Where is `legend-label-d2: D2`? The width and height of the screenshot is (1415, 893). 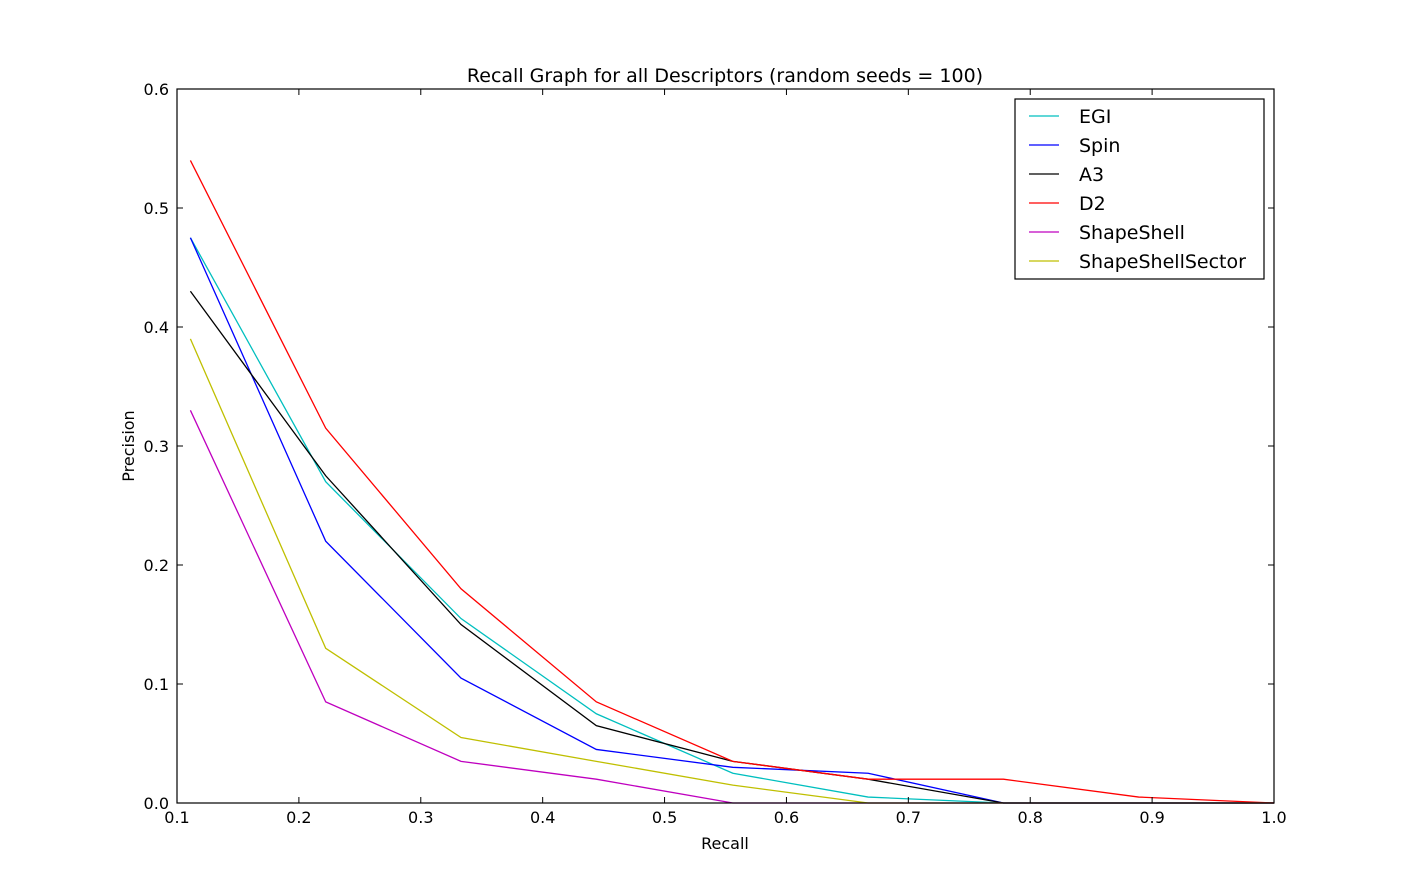
legend-label-d2: D2 is located at coordinates (1092, 204).